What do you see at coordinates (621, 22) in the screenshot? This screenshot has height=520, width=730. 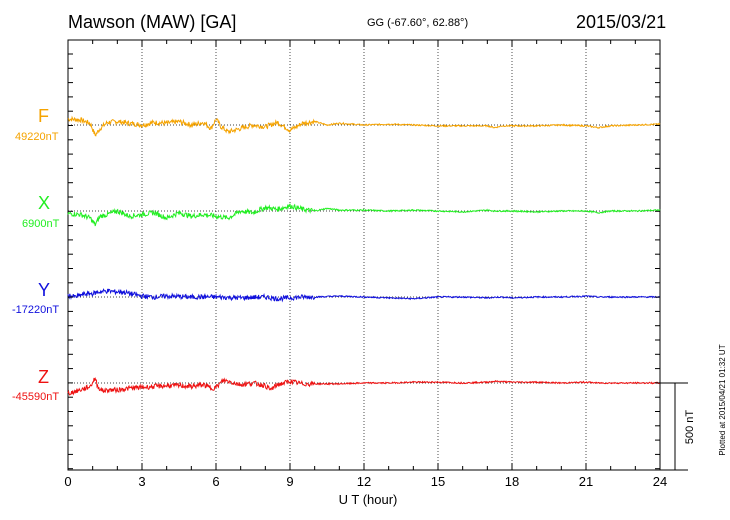 I see `date-label: 2015/03/21` at bounding box center [621, 22].